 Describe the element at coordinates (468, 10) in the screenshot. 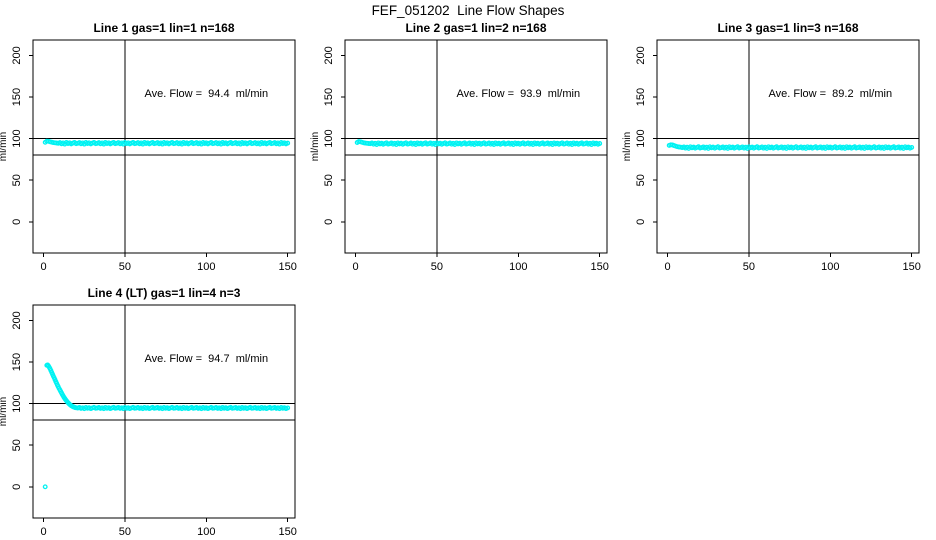

I see `chart-main-title: FEF_051202 Line Flow Shapes` at that location.